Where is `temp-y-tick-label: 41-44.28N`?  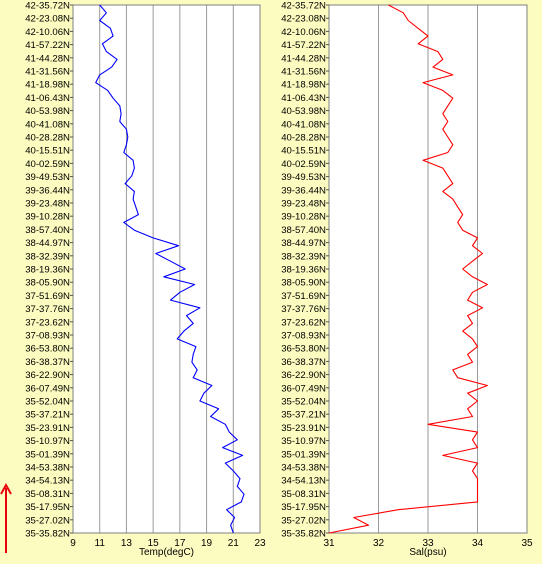
temp-y-tick-label: 41-44.28N is located at coordinates (47, 58).